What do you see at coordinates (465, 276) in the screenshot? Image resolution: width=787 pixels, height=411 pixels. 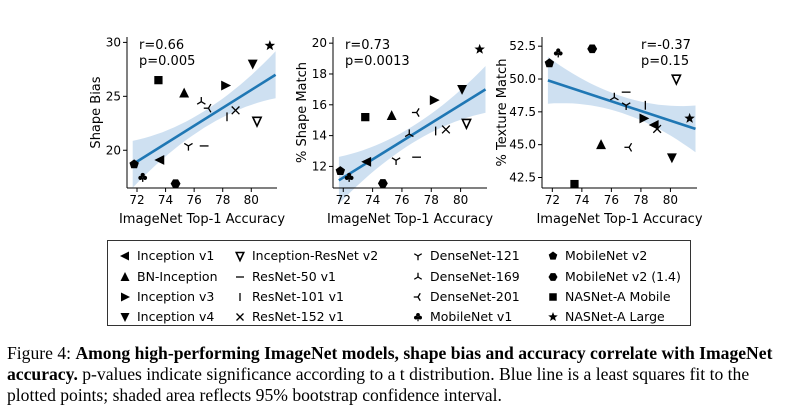 I see `legend-item-densenet-169: DenseNet-169` at bounding box center [465, 276].